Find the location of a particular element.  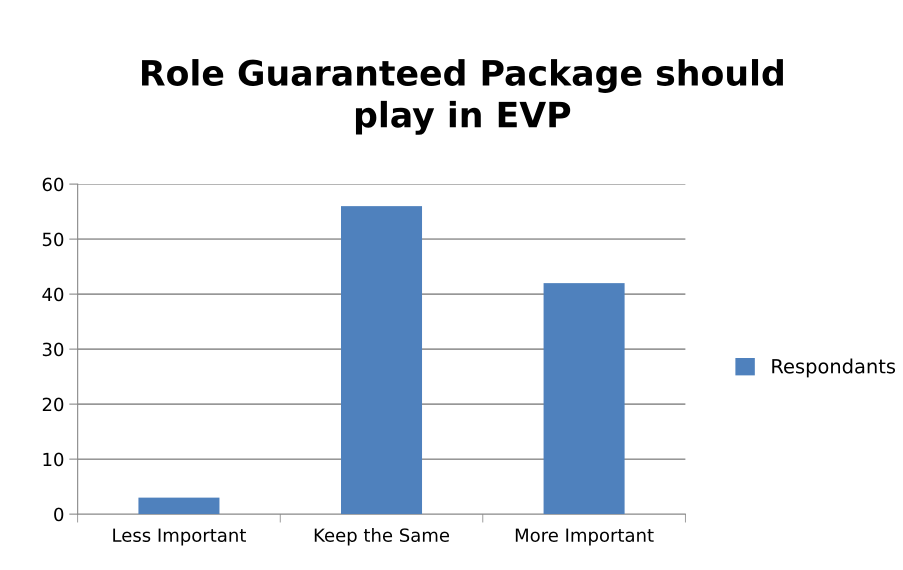

x-tick-label: More Important is located at coordinates (585, 537).